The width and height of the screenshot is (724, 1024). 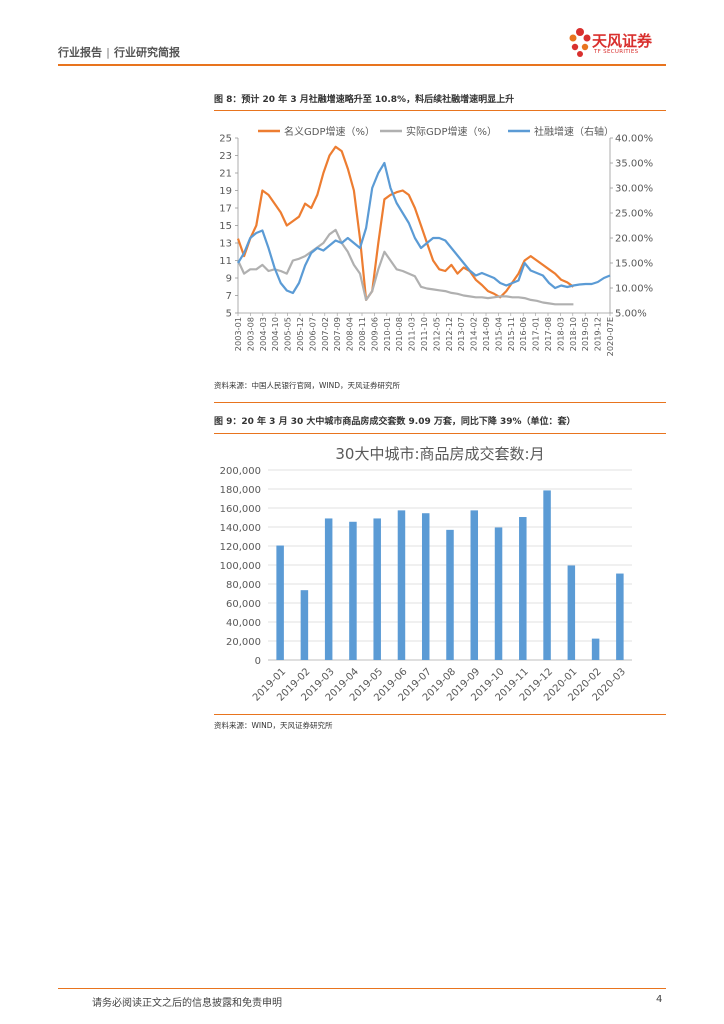 I want to click on right-tick-label: 35.00%, so click(x=634, y=164).